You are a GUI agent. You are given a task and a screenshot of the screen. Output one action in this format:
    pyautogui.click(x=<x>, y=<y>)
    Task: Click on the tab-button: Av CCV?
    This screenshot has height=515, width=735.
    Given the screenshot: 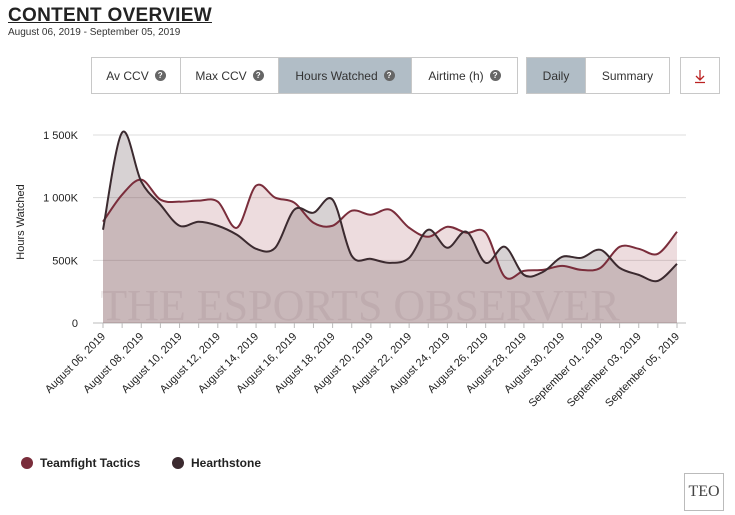 What is the action you would take?
    pyautogui.click(x=136, y=75)
    